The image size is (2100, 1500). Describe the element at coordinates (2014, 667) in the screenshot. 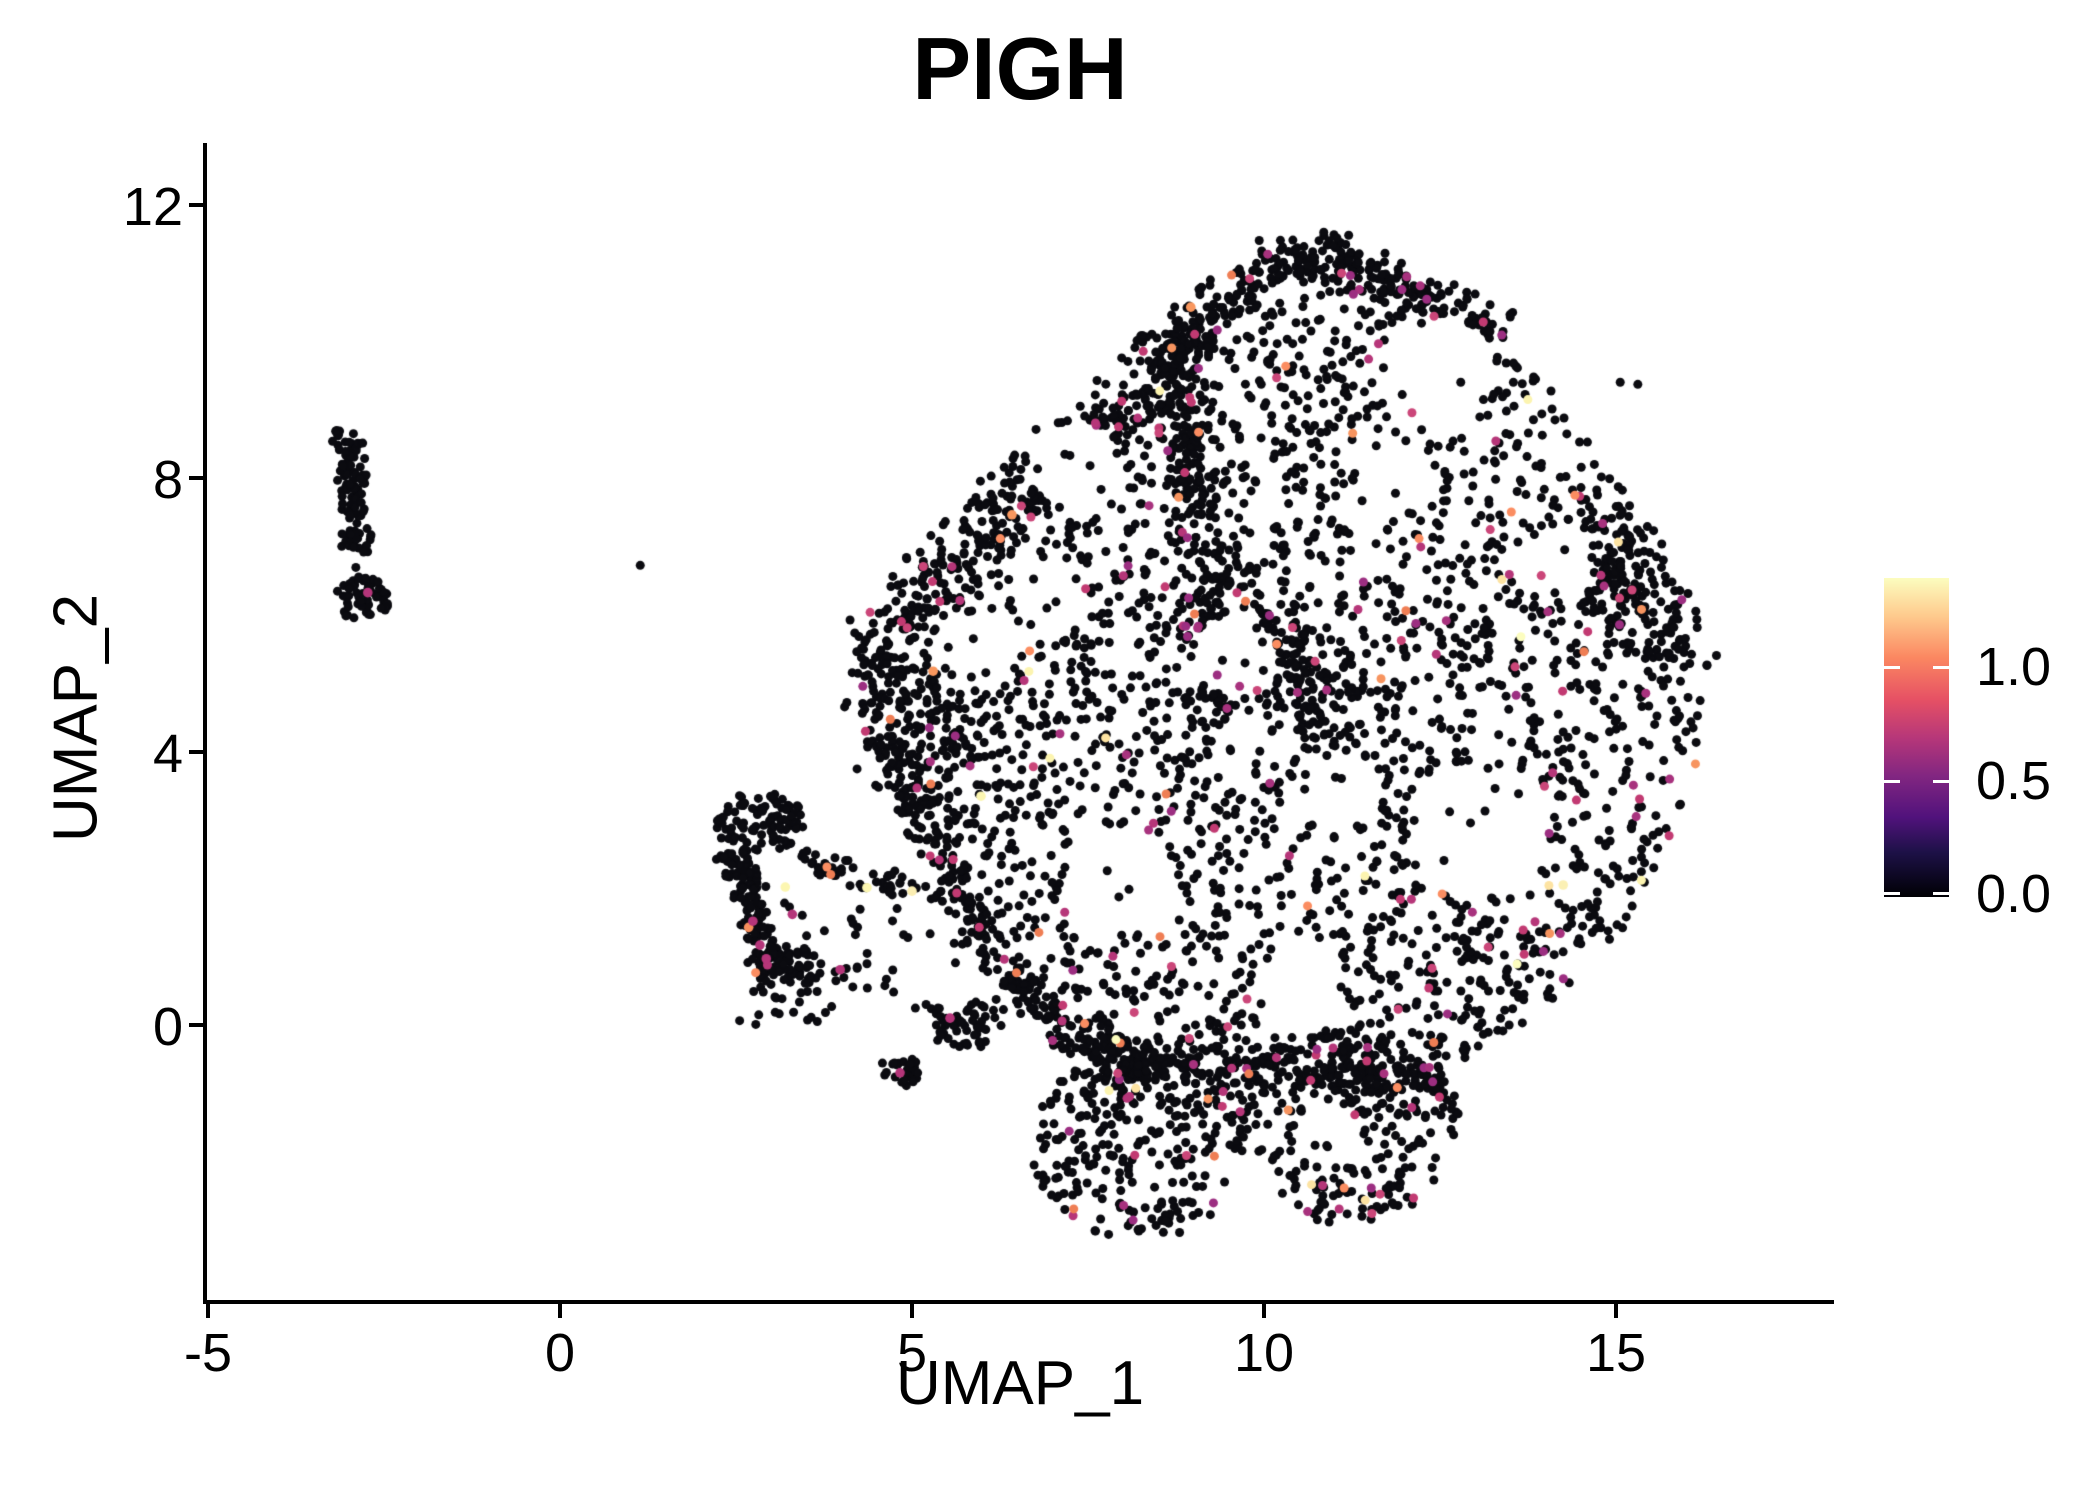

I see `colorbar-label: 1.0` at that location.